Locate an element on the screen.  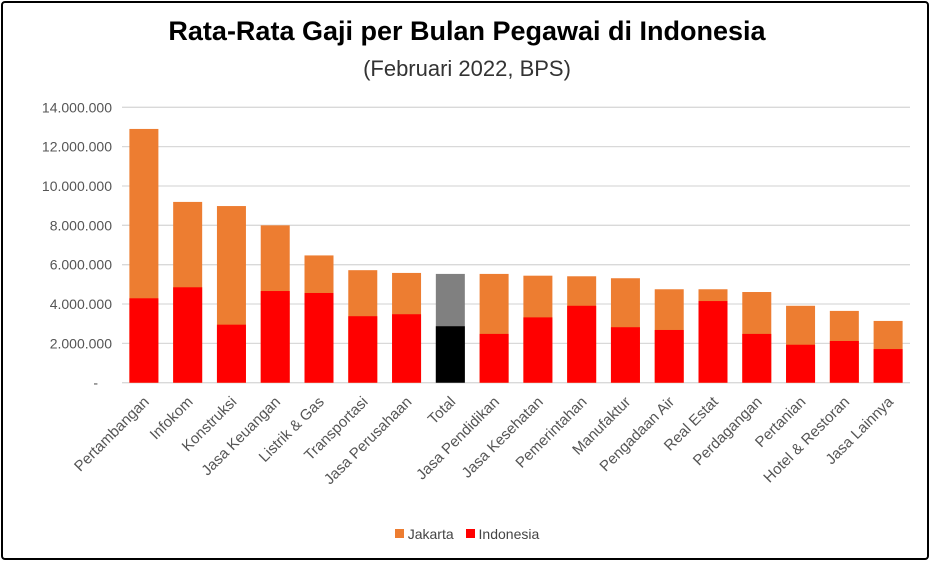
y-tick-label: - is located at coordinates (95, 383).